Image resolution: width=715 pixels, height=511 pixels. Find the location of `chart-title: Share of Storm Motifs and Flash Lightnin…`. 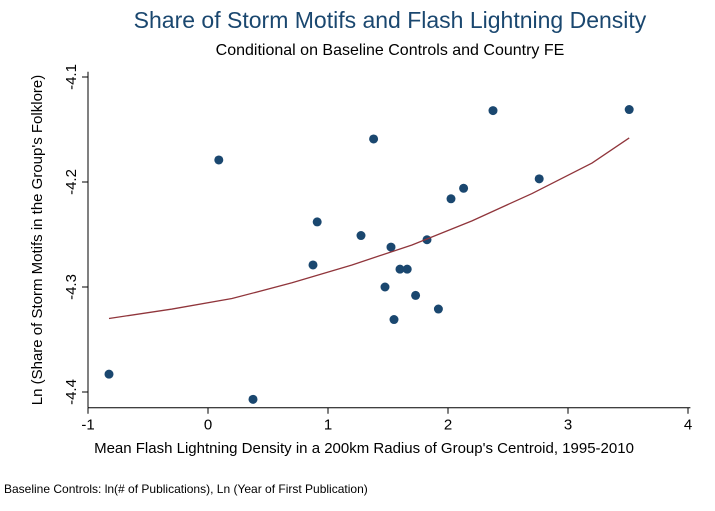

chart-title: Share of Storm Motifs and Flash Lightnin… is located at coordinates (390, 20).